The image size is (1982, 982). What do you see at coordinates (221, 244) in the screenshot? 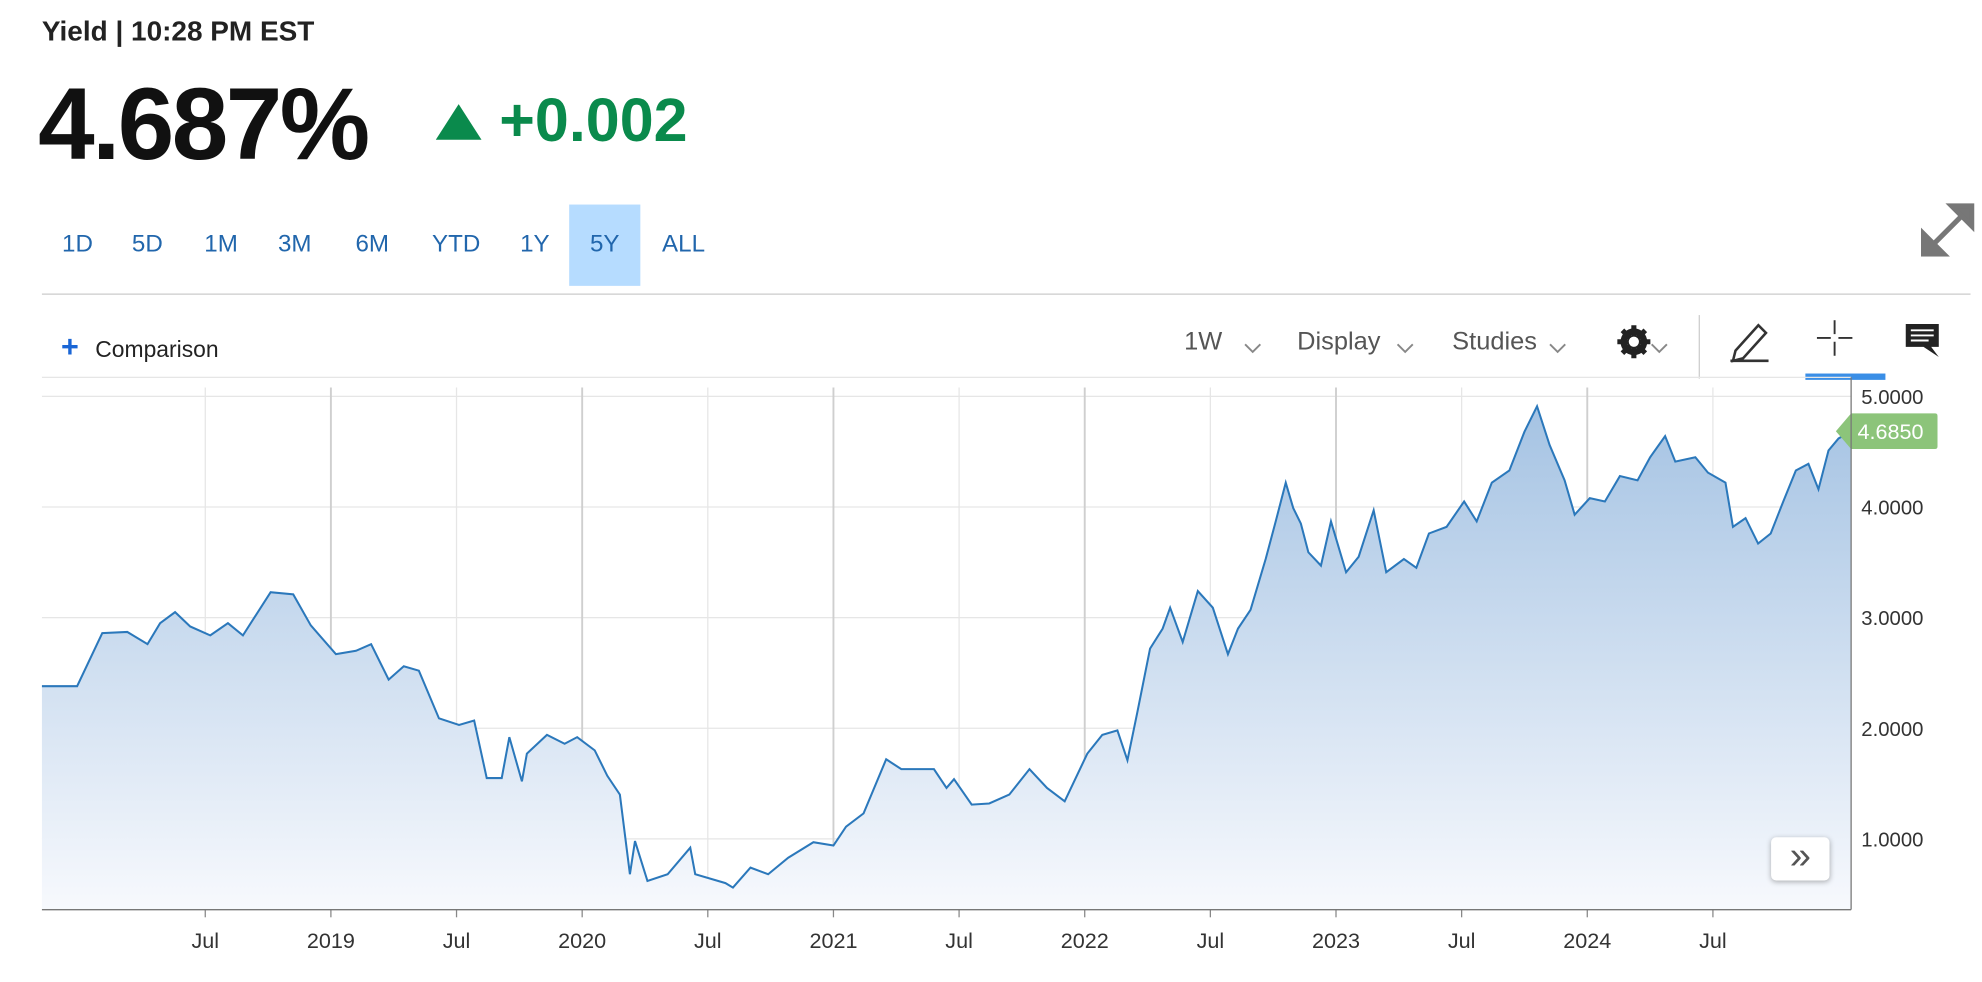
I see `range-button: 1M` at bounding box center [221, 244].